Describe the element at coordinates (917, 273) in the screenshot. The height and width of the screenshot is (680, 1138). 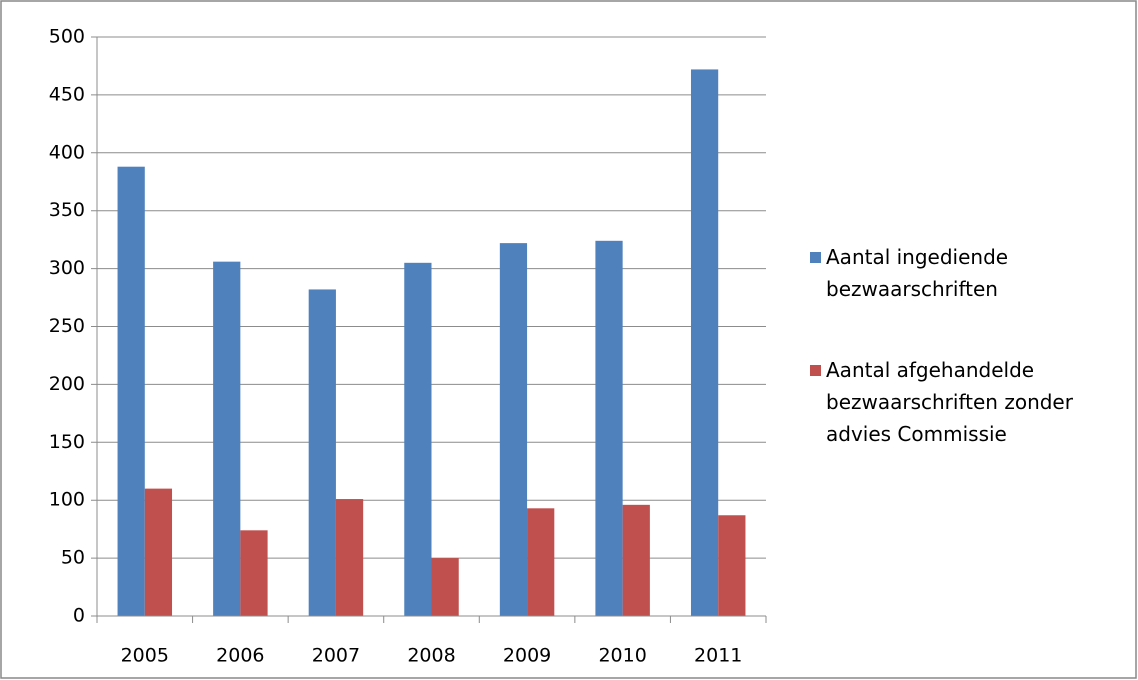
I see `legend-label: Aantal ingediende bezwaarschriften` at that location.